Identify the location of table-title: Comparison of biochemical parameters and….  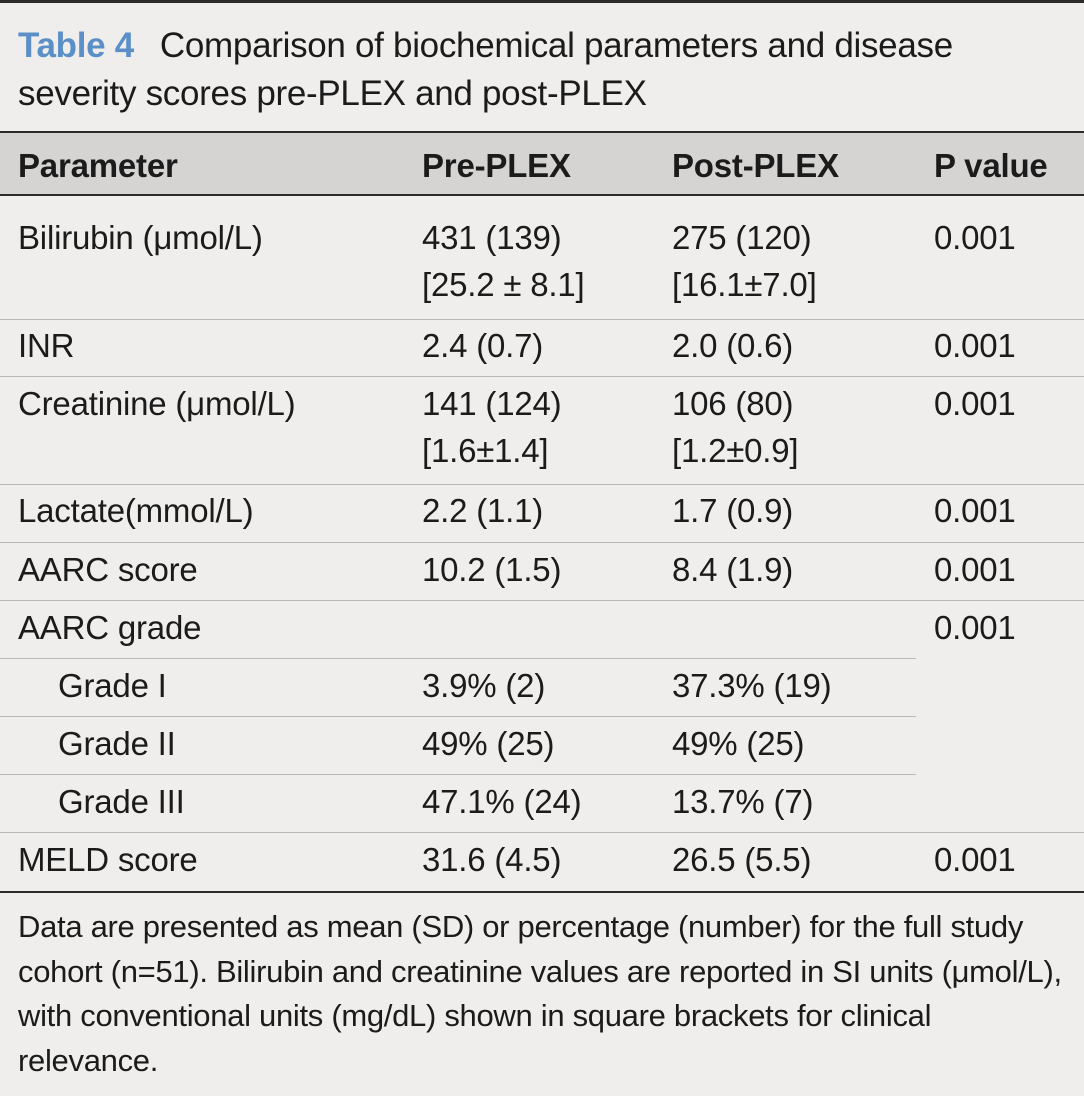
(485, 69).